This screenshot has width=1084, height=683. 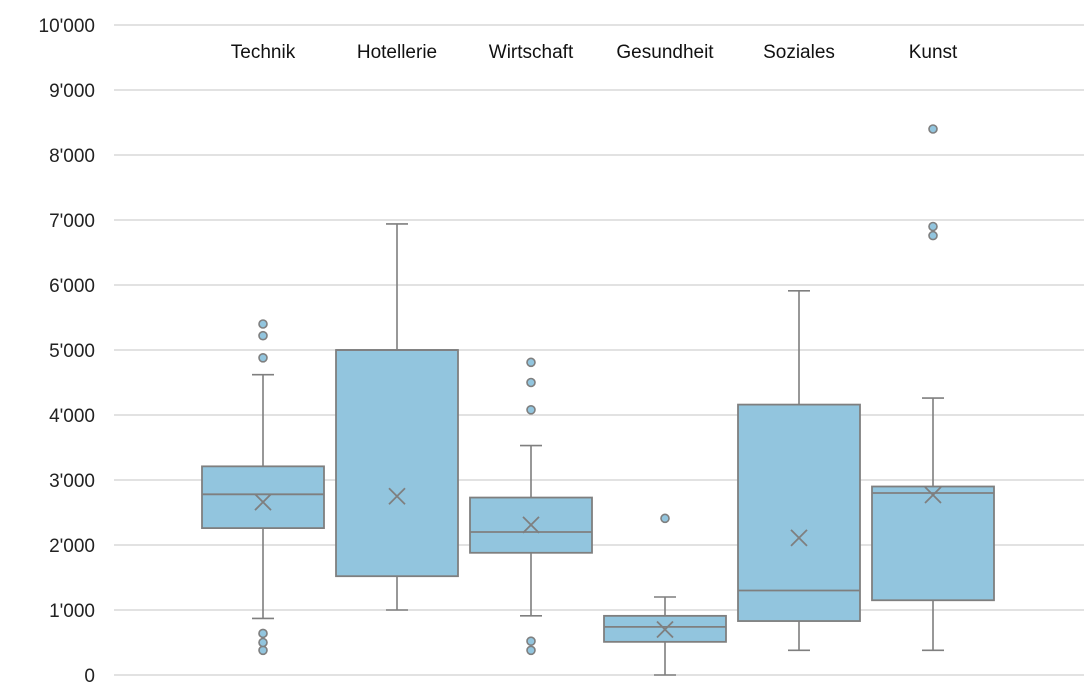 What do you see at coordinates (933, 52) in the screenshot?
I see `category-label: Kunst` at bounding box center [933, 52].